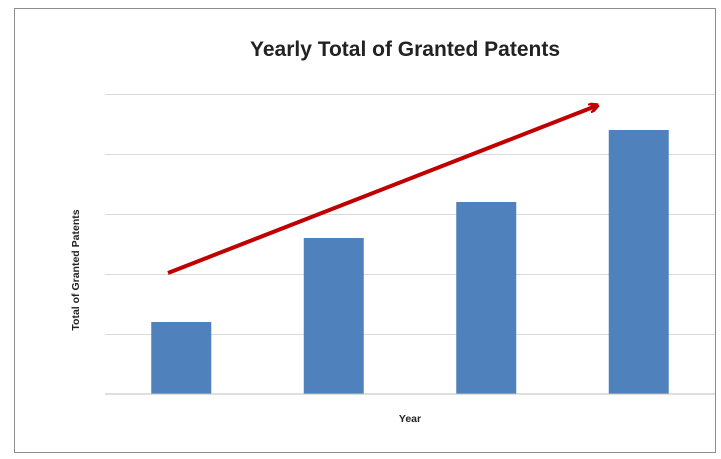  Describe the element at coordinates (76, 269) in the screenshot. I see `y-axis-title: Total of Granted Patents` at that location.